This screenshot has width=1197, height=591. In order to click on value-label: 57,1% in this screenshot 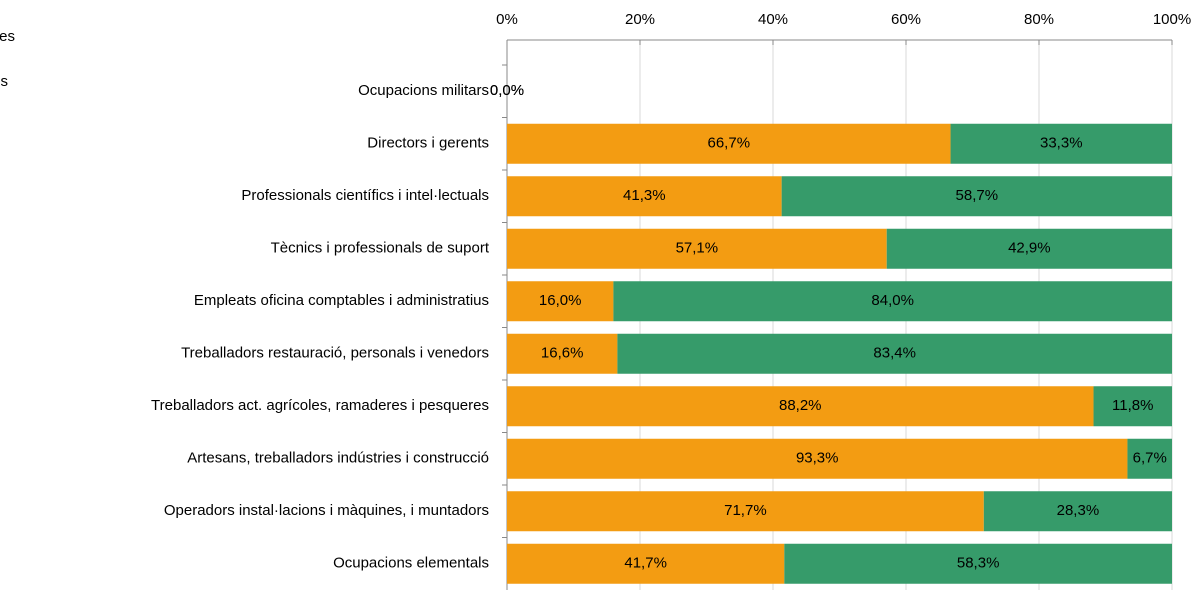, I will do `click(697, 248)`.